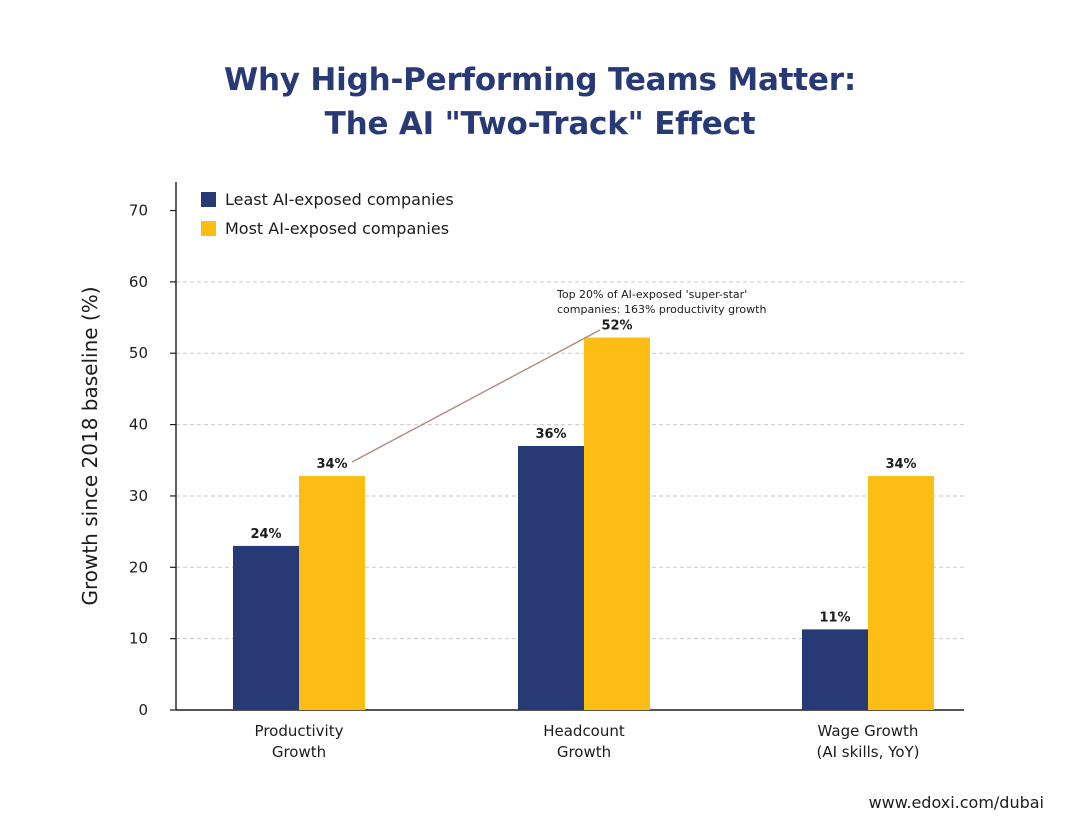  Describe the element at coordinates (337, 228) in the screenshot. I see `legend-label: Most AI-exposed companies` at that location.